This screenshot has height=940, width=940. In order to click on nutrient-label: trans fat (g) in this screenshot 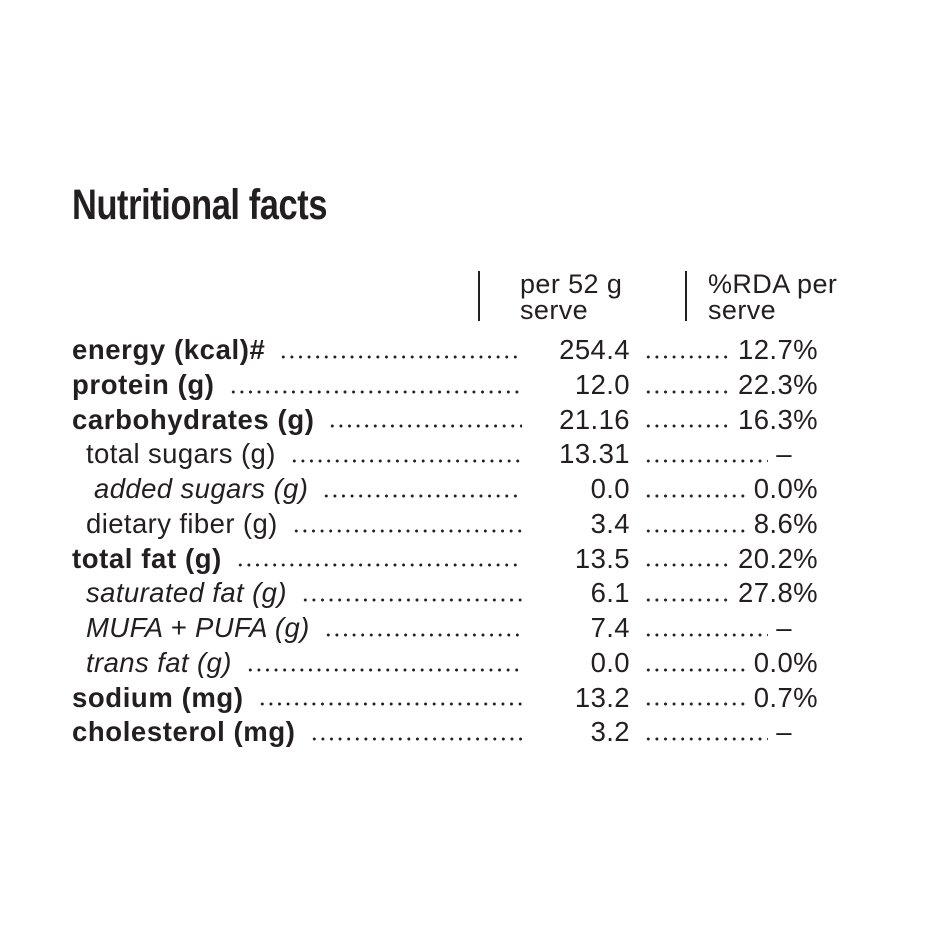, I will do `click(159, 662)`.